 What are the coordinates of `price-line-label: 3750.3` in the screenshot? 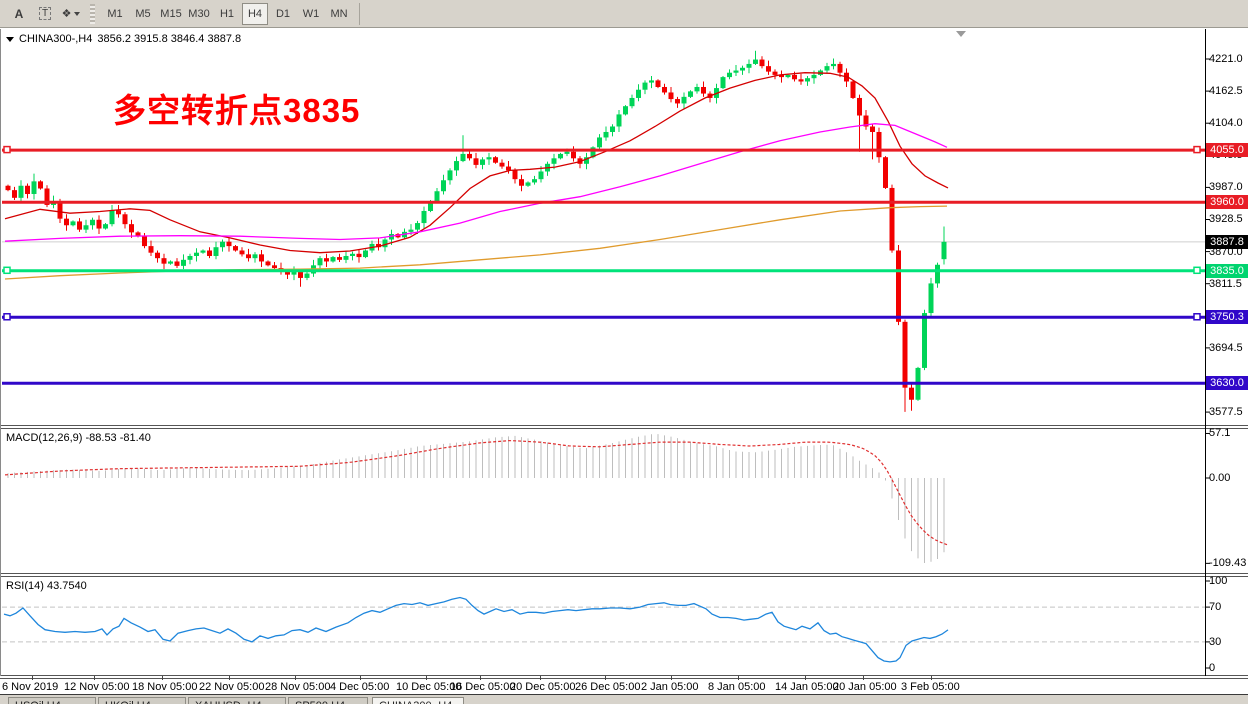 It's located at (1227, 317).